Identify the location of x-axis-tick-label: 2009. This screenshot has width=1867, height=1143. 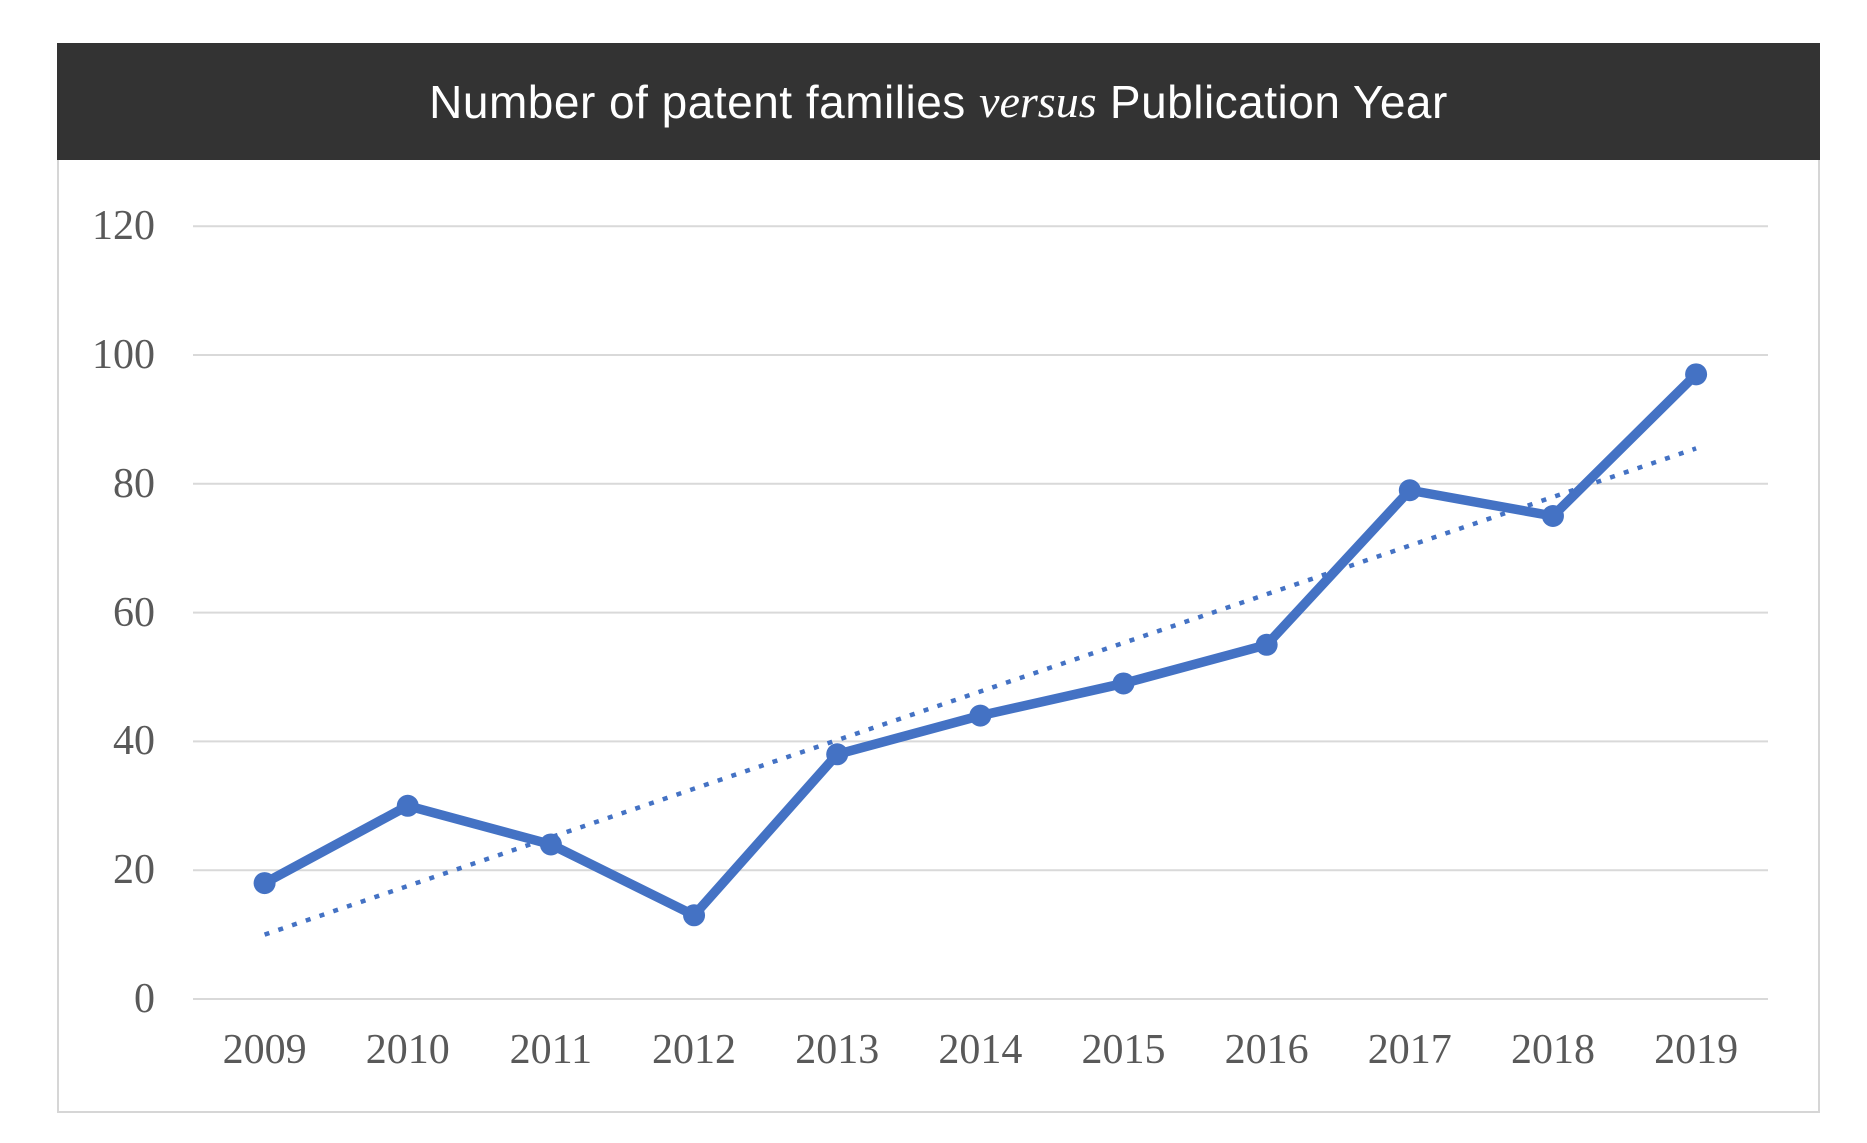
(264, 1050).